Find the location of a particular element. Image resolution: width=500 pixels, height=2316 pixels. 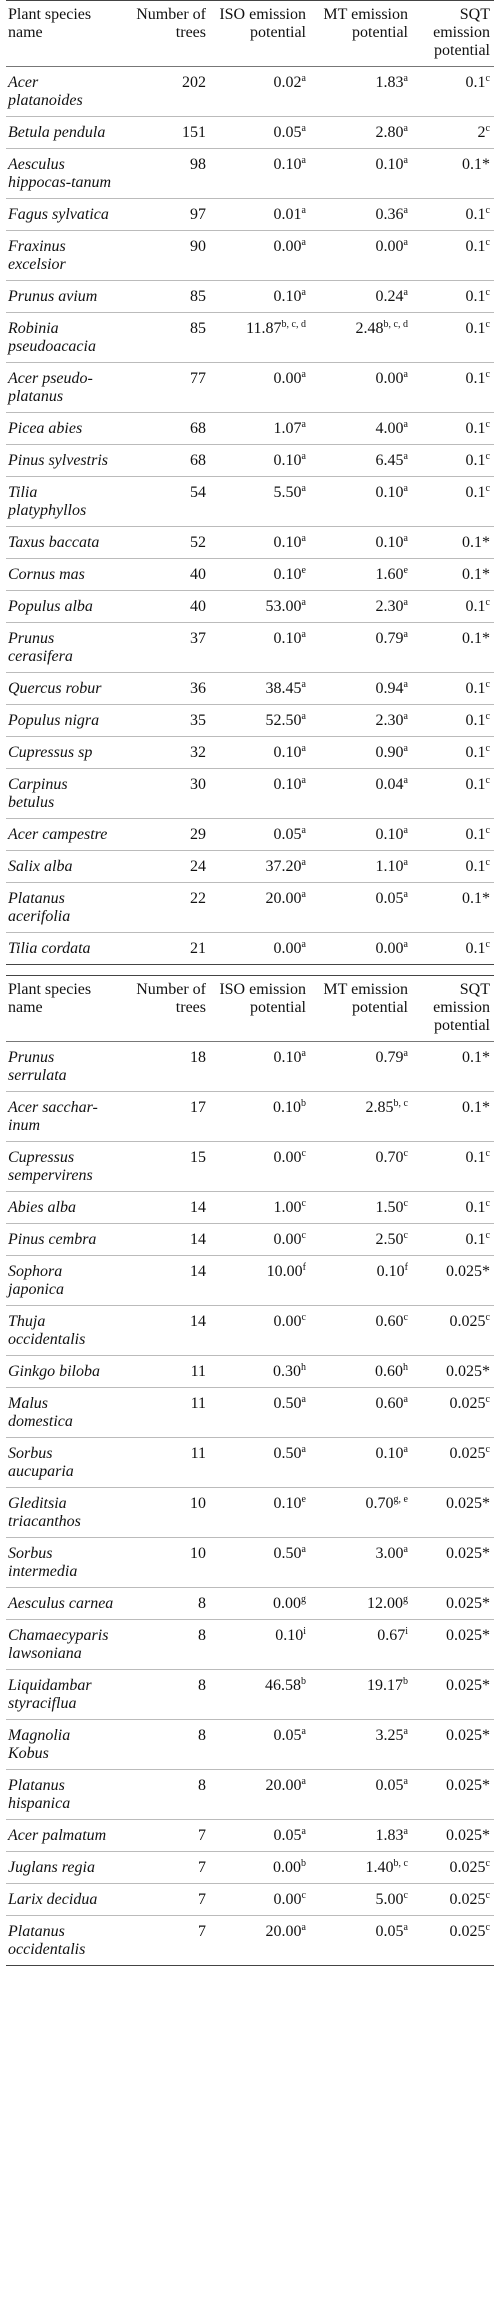

table-row: Picea abies 68 1.07a 4.00a 0.1c is located at coordinates (250, 428).